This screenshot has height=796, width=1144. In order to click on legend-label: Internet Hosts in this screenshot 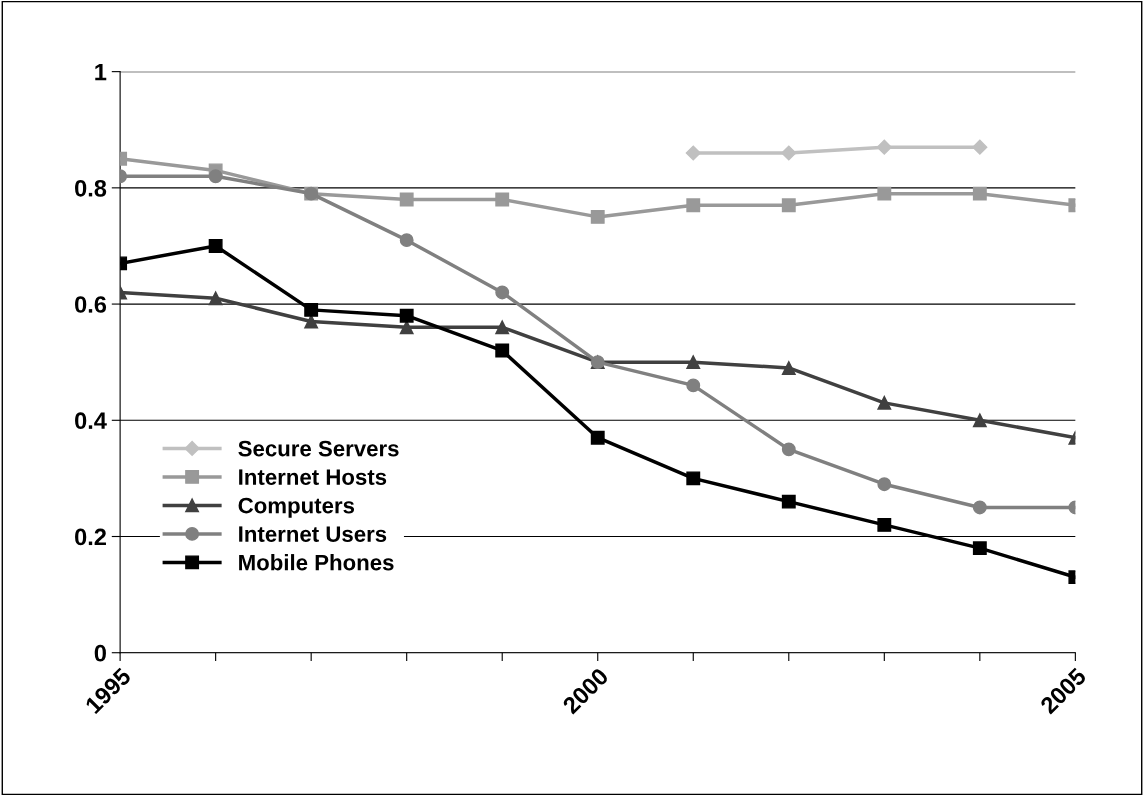, I will do `click(313, 477)`.